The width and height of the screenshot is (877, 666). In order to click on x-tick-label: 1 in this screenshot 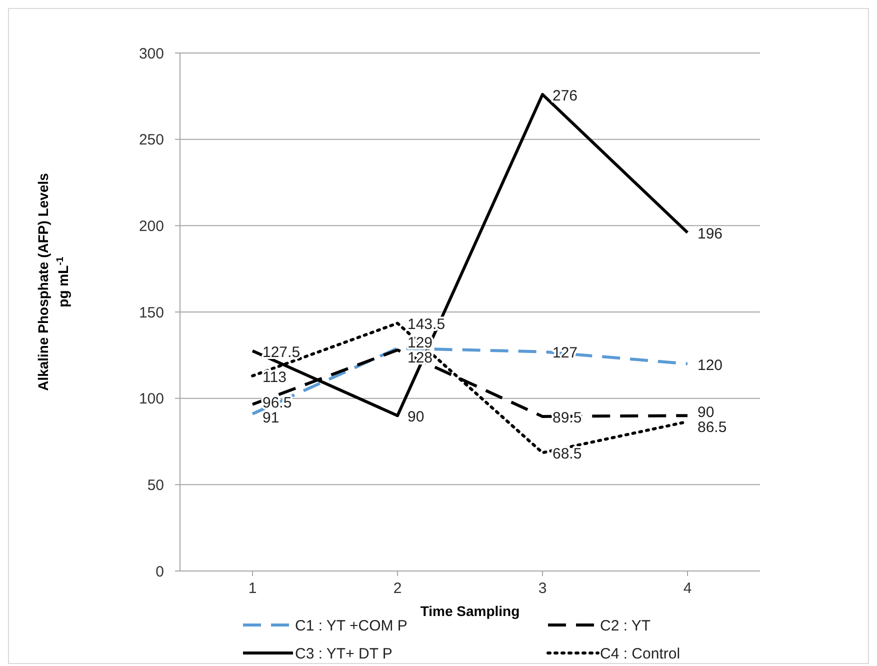, I will do `click(252, 588)`.